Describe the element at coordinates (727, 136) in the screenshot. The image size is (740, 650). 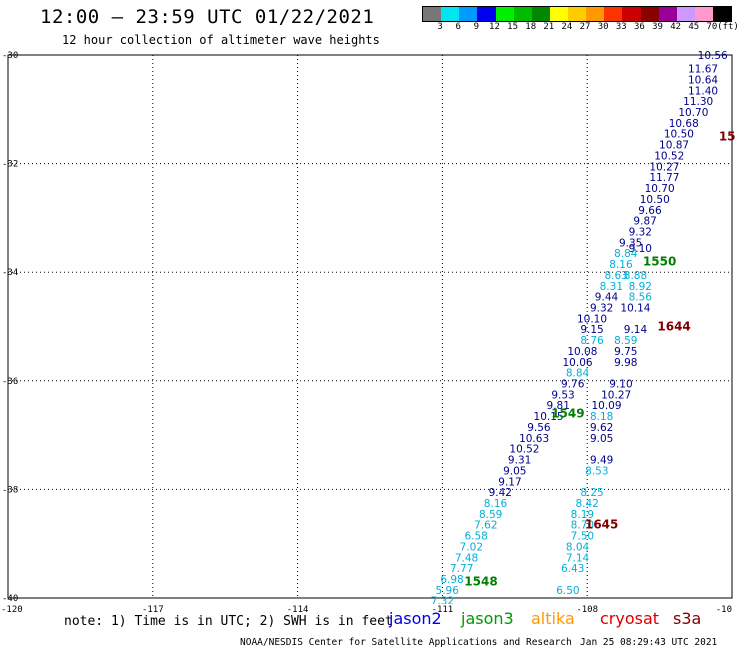
I see `pass-time-label: 15` at that location.